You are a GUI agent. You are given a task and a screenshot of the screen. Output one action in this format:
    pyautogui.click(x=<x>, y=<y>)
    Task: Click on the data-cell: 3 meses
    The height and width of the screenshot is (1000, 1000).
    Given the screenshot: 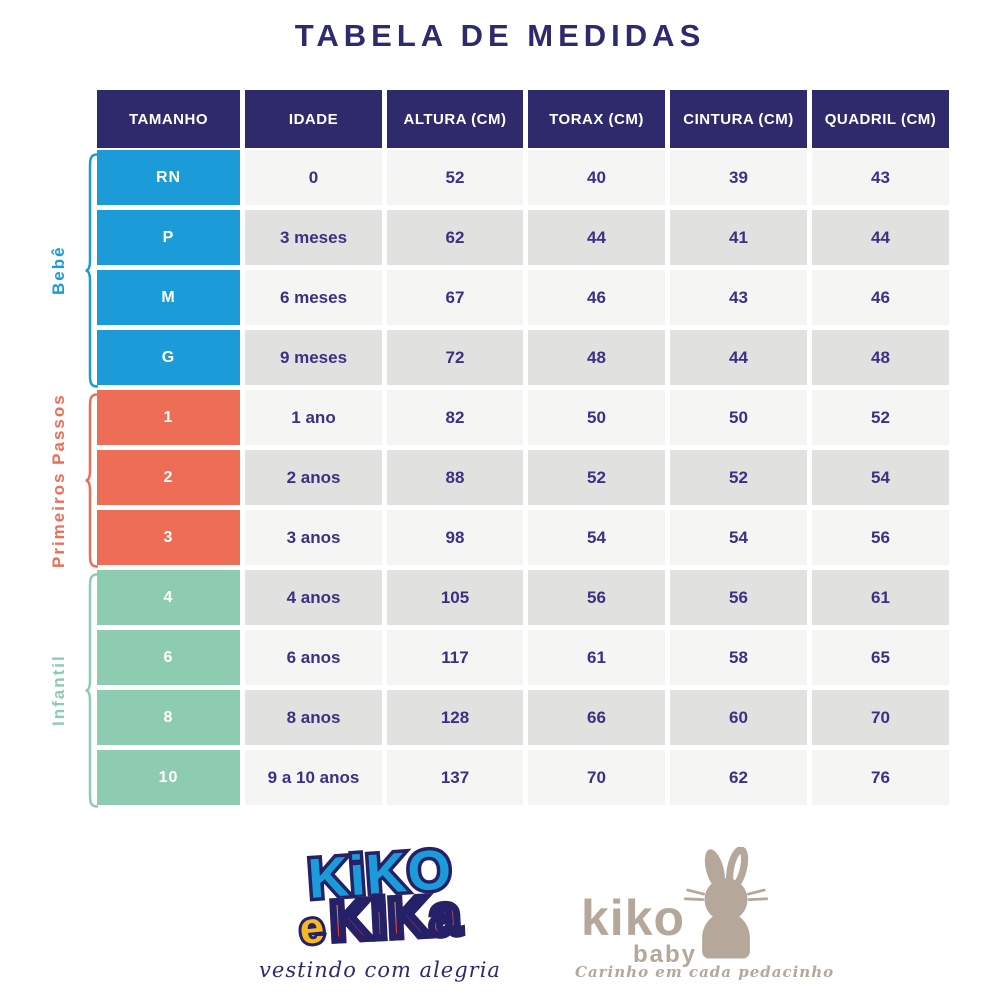 What is the action you would take?
    pyautogui.click(x=313, y=237)
    